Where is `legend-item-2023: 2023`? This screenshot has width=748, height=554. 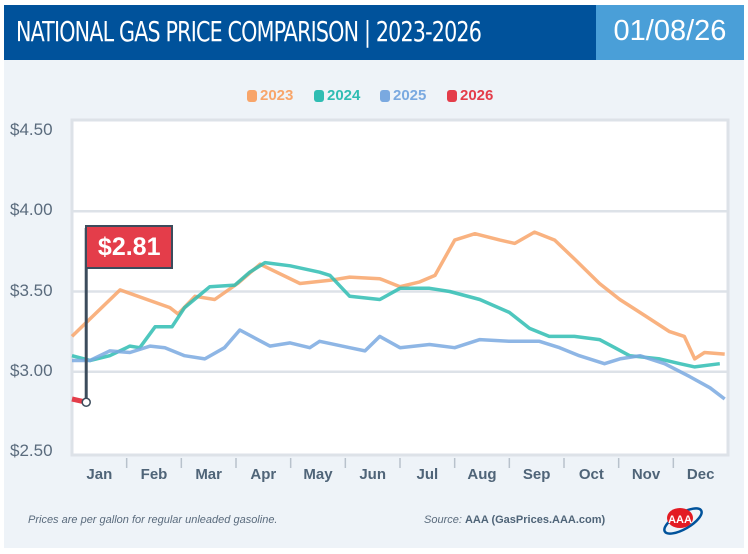 legend-item-2023: 2023 is located at coordinates (270, 95).